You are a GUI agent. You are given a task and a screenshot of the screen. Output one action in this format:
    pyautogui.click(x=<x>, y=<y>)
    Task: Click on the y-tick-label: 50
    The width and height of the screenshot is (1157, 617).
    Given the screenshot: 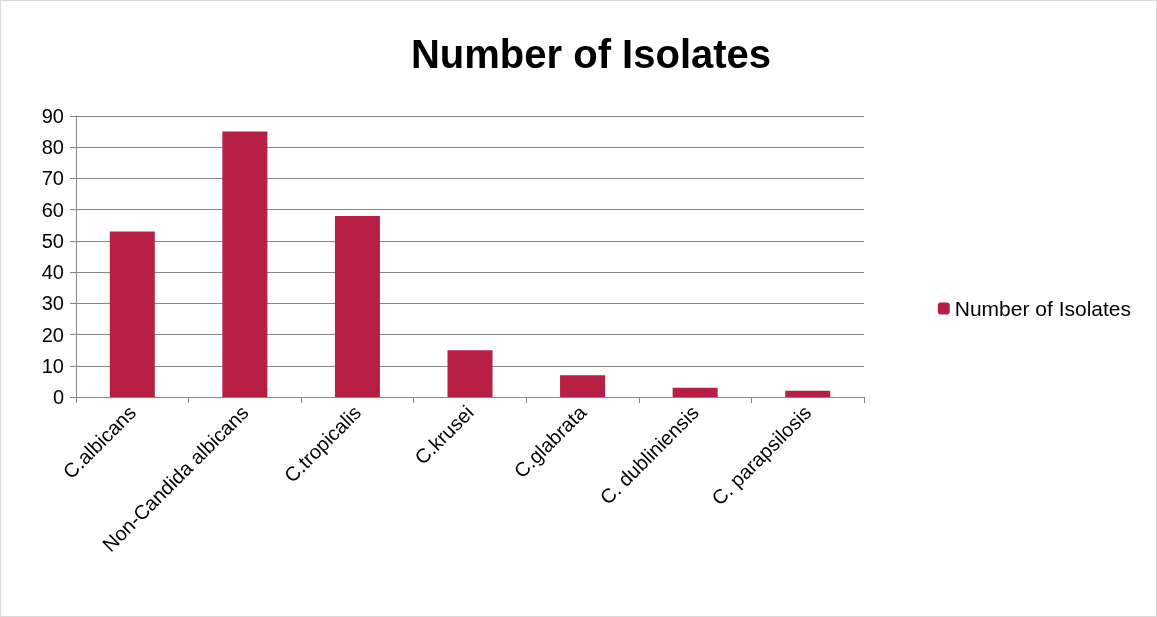 What is the action you would take?
    pyautogui.click(x=52, y=240)
    